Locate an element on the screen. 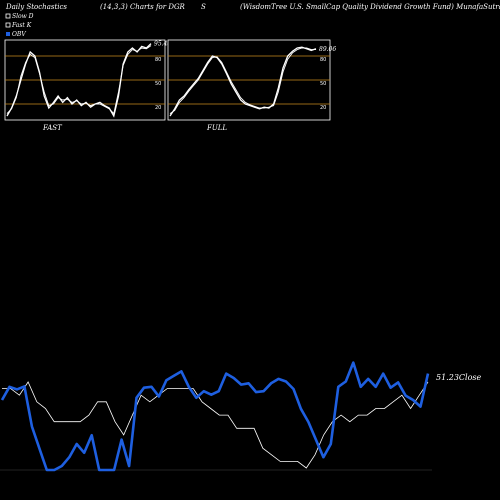 The width and height of the screenshot is (500, 500). title-s: S is located at coordinates (203, 7).